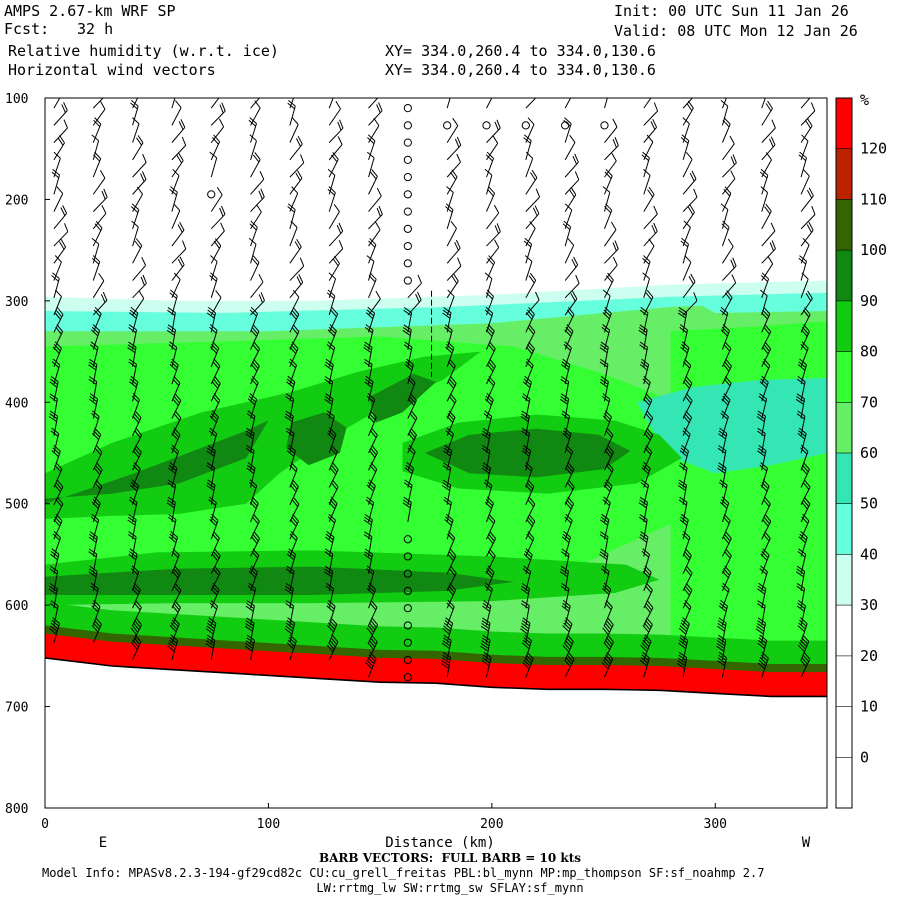 This screenshot has width=900, height=900. What do you see at coordinates (869, 453) in the screenshot?
I see `colorbar-level-label: 60` at bounding box center [869, 453].